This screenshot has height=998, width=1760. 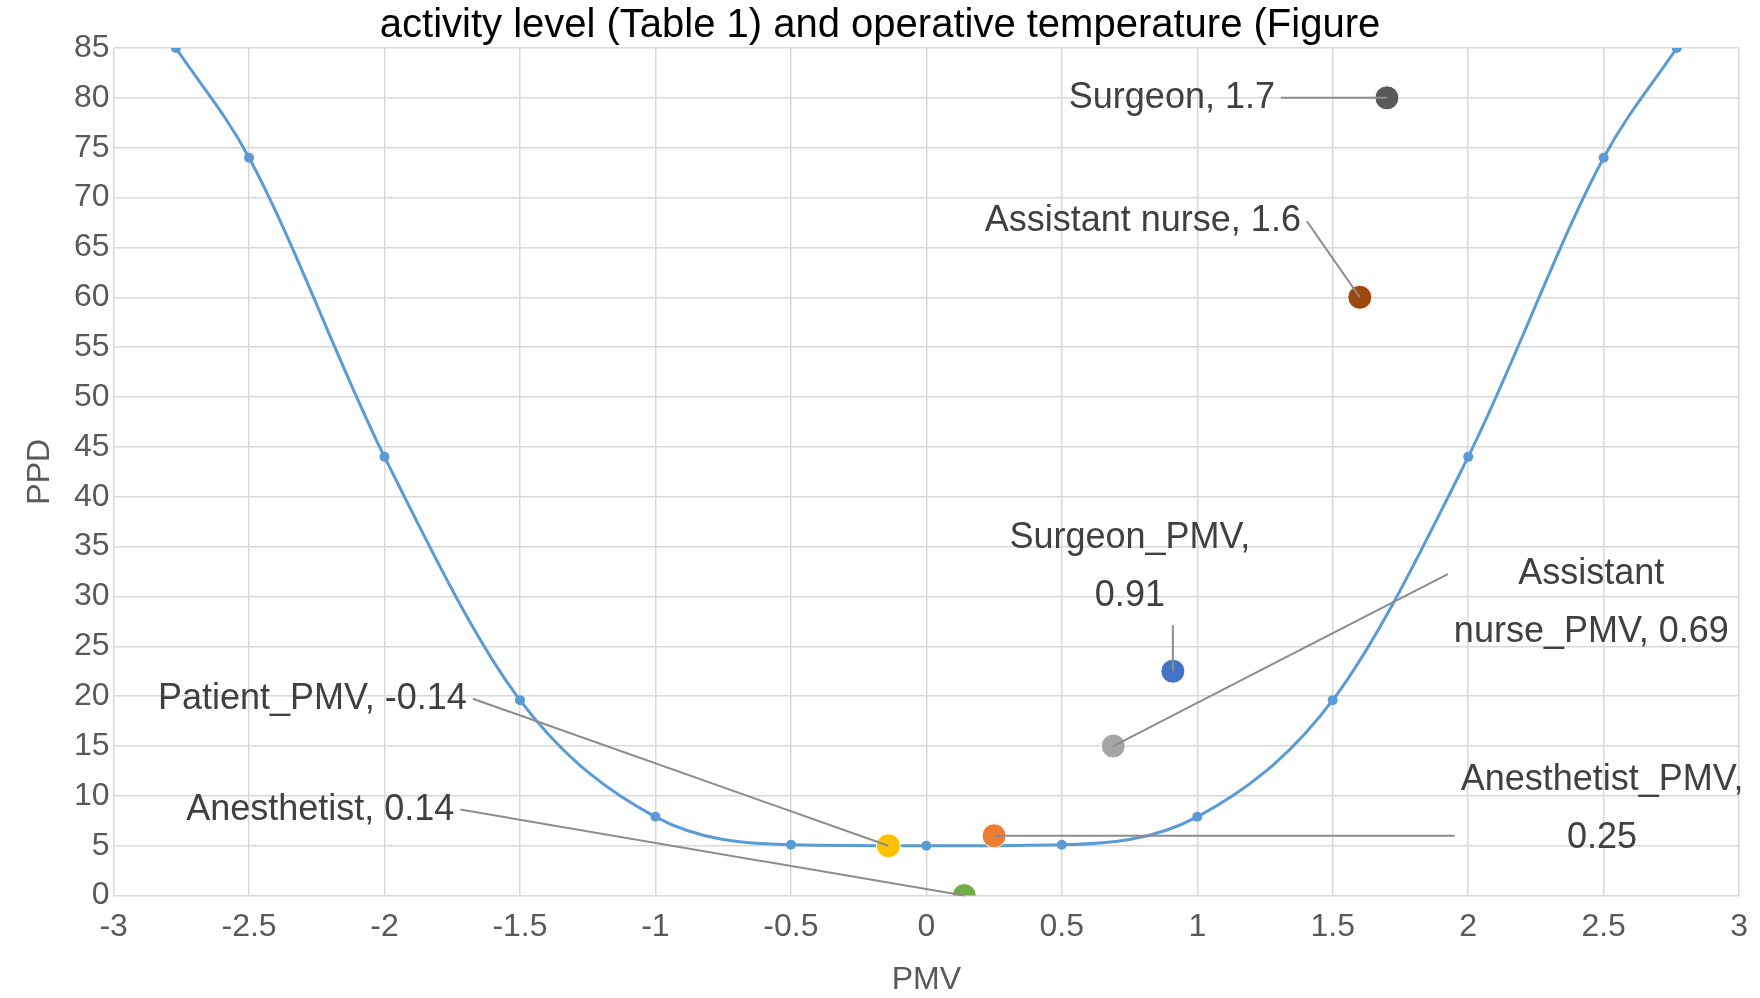 I want to click on x-tick-label: -1.5, so click(x=520, y=924).